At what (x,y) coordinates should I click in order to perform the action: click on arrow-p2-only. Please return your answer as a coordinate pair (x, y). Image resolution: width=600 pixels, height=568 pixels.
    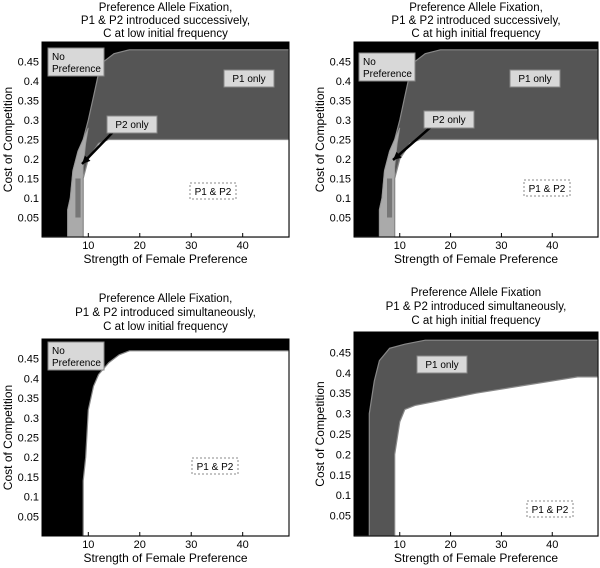
    Looking at the image, I should click on (412, 143).